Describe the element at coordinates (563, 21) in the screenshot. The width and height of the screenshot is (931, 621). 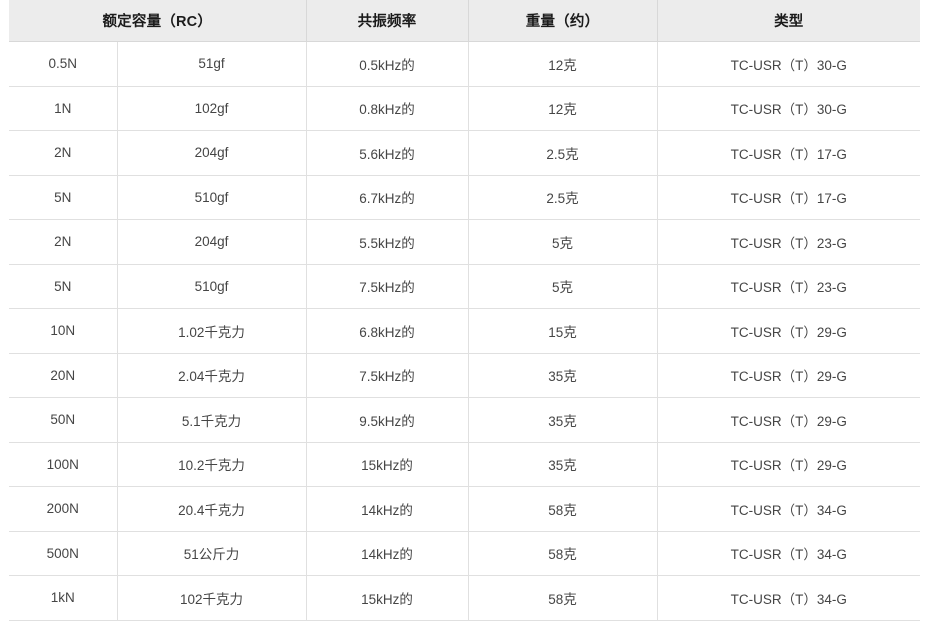
I see `column-header-weight: 重量（约）` at that location.